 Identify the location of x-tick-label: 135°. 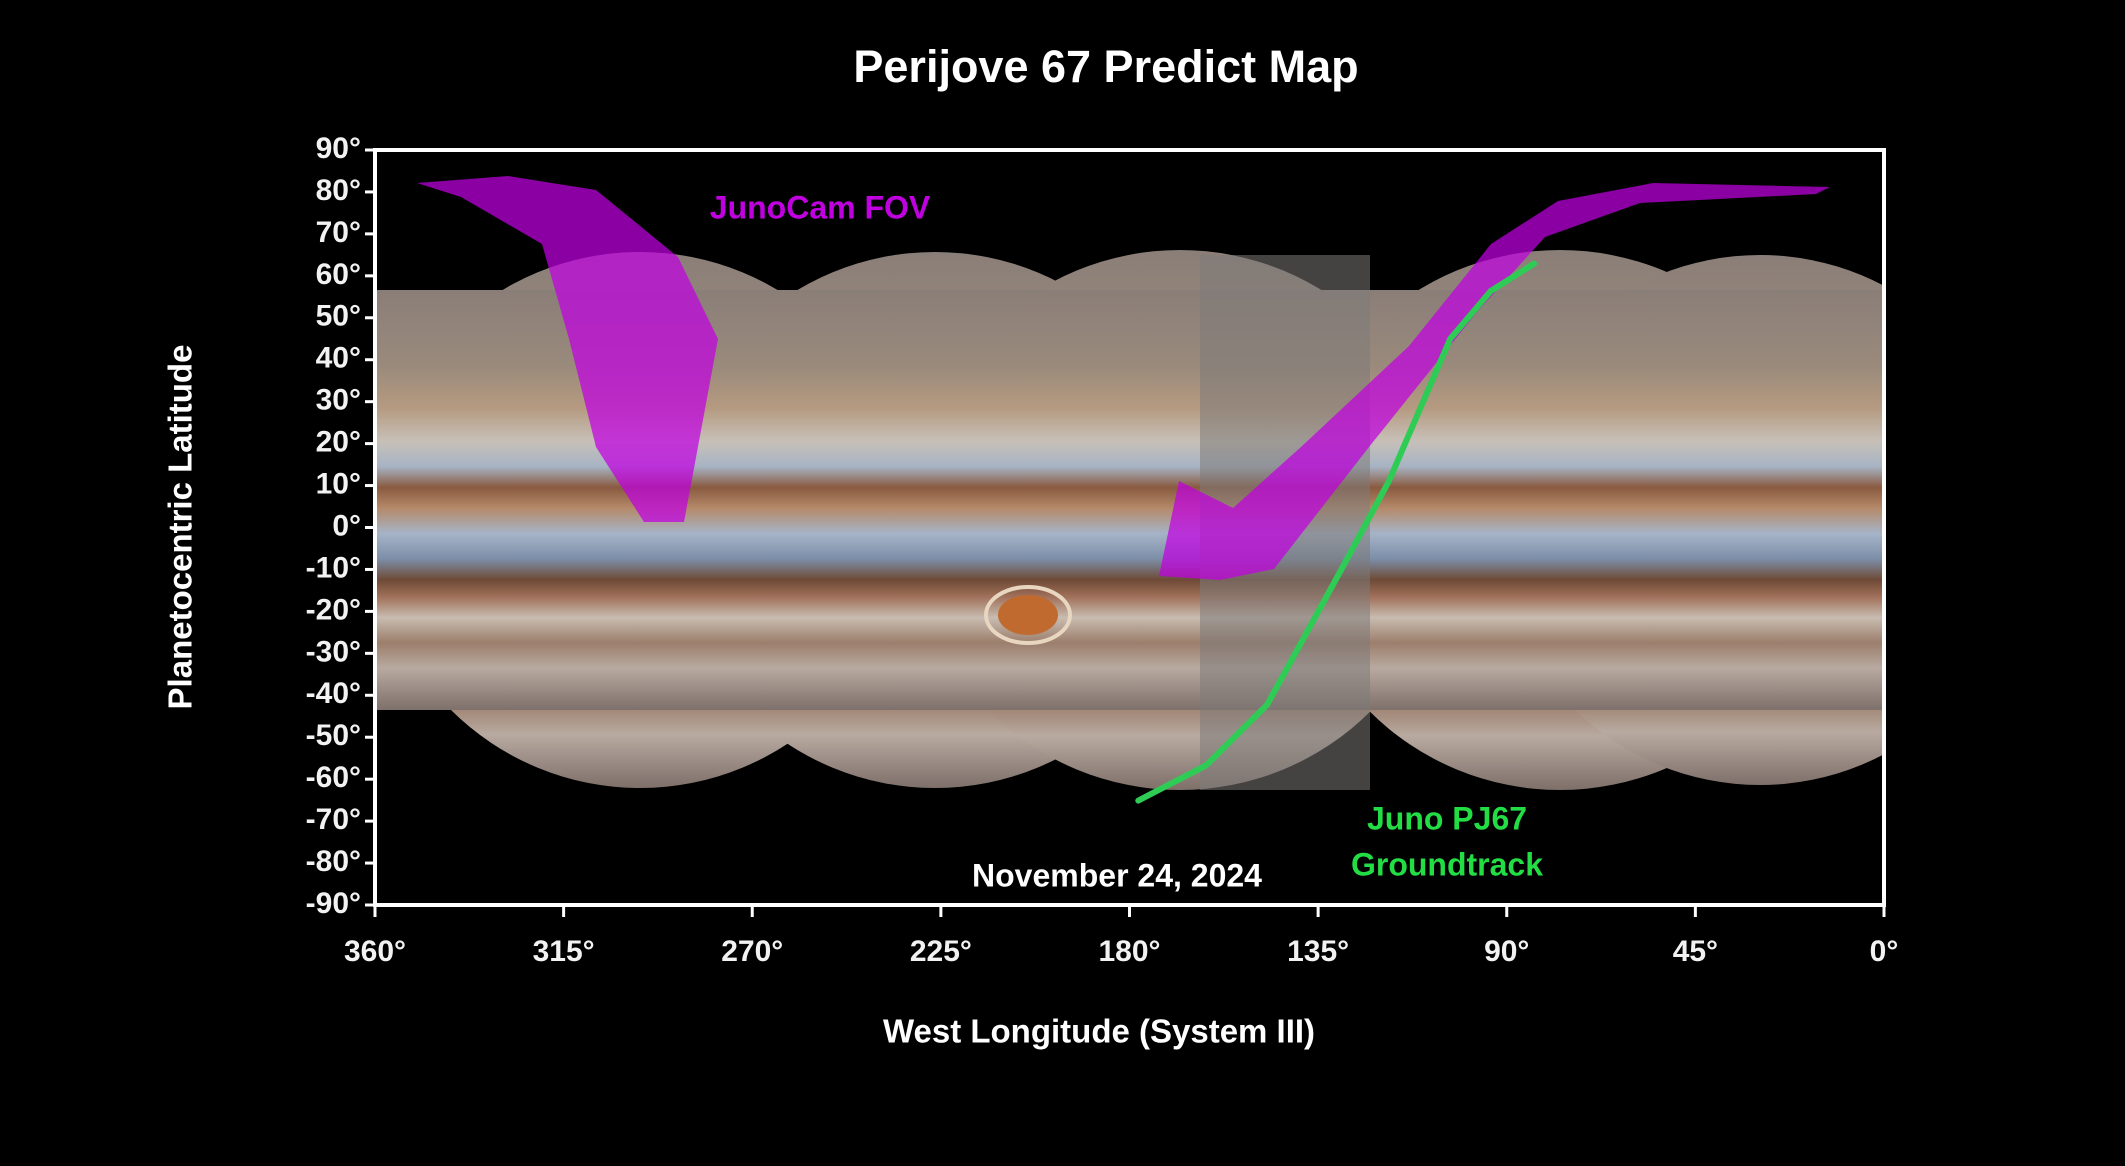
(1318, 951).